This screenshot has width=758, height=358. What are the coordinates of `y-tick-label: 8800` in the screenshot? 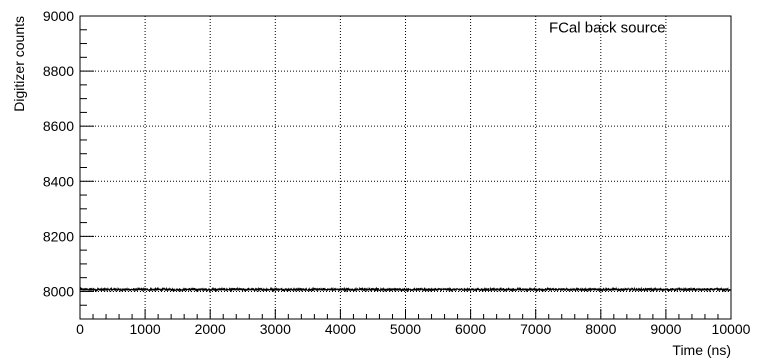 It's located at (58, 71).